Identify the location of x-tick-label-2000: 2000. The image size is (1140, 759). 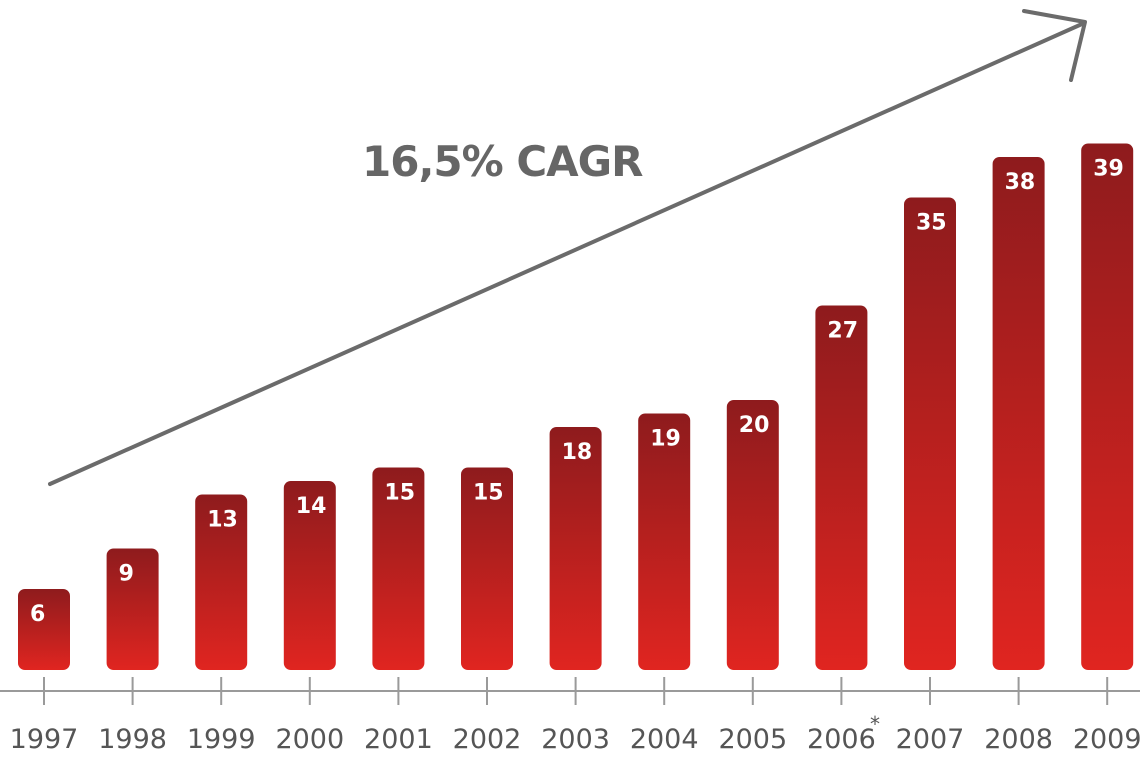
(309, 739).